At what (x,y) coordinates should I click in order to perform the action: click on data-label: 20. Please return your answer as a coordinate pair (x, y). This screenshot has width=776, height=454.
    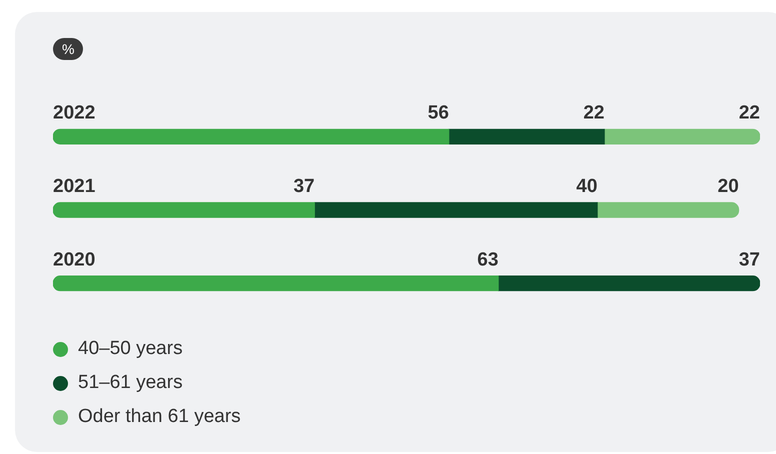
    Looking at the image, I should click on (728, 186).